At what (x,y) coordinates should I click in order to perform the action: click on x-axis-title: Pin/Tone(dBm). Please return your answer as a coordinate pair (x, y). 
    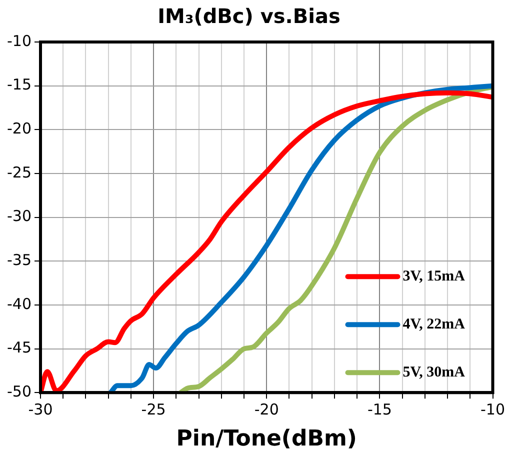
    Looking at the image, I should click on (266, 439).